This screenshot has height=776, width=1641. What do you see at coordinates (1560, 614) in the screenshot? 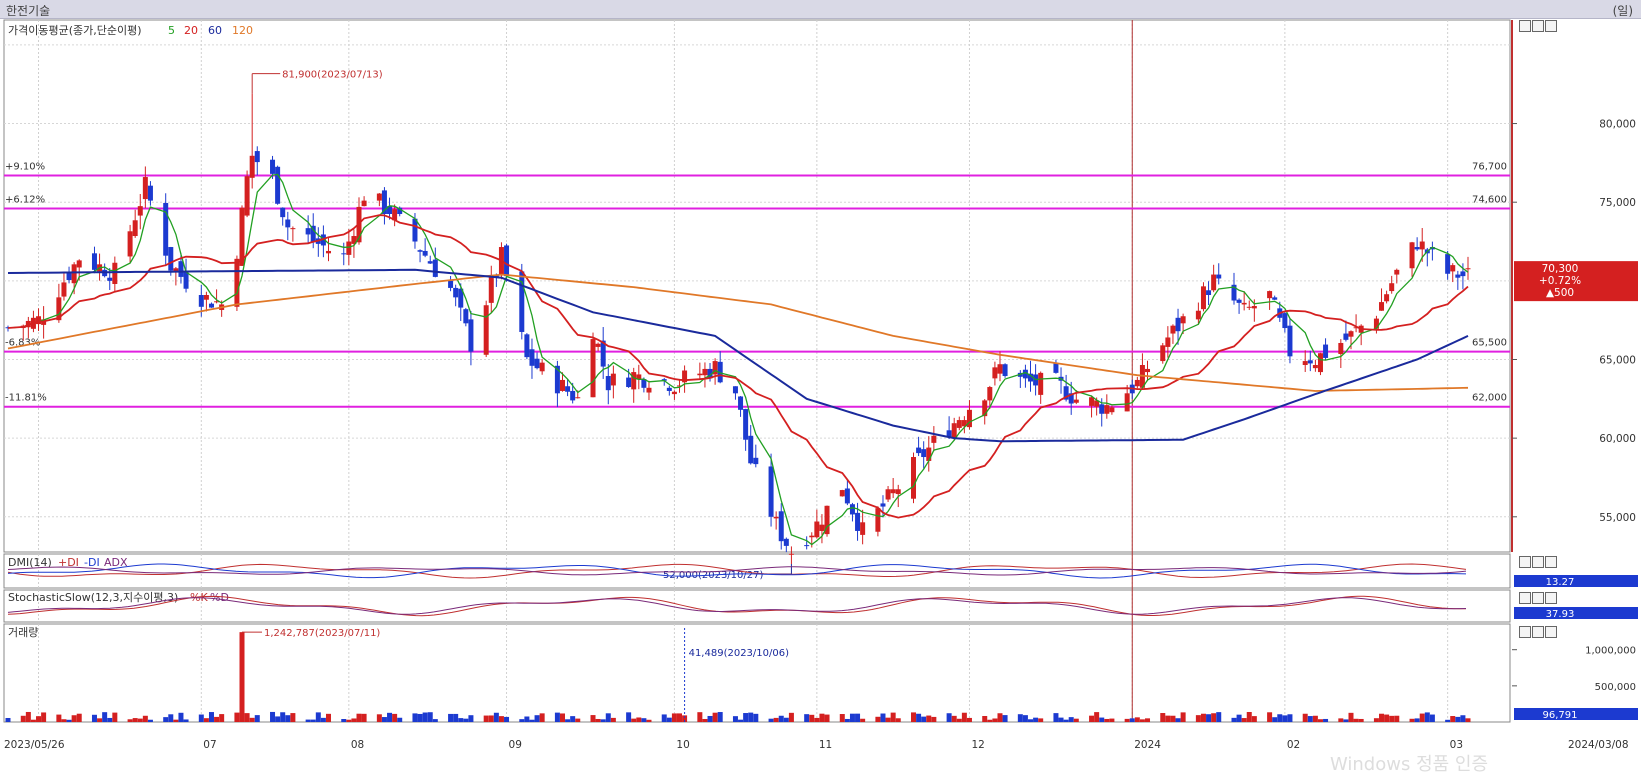
I see `stoch-value: 37.93` at bounding box center [1560, 614].